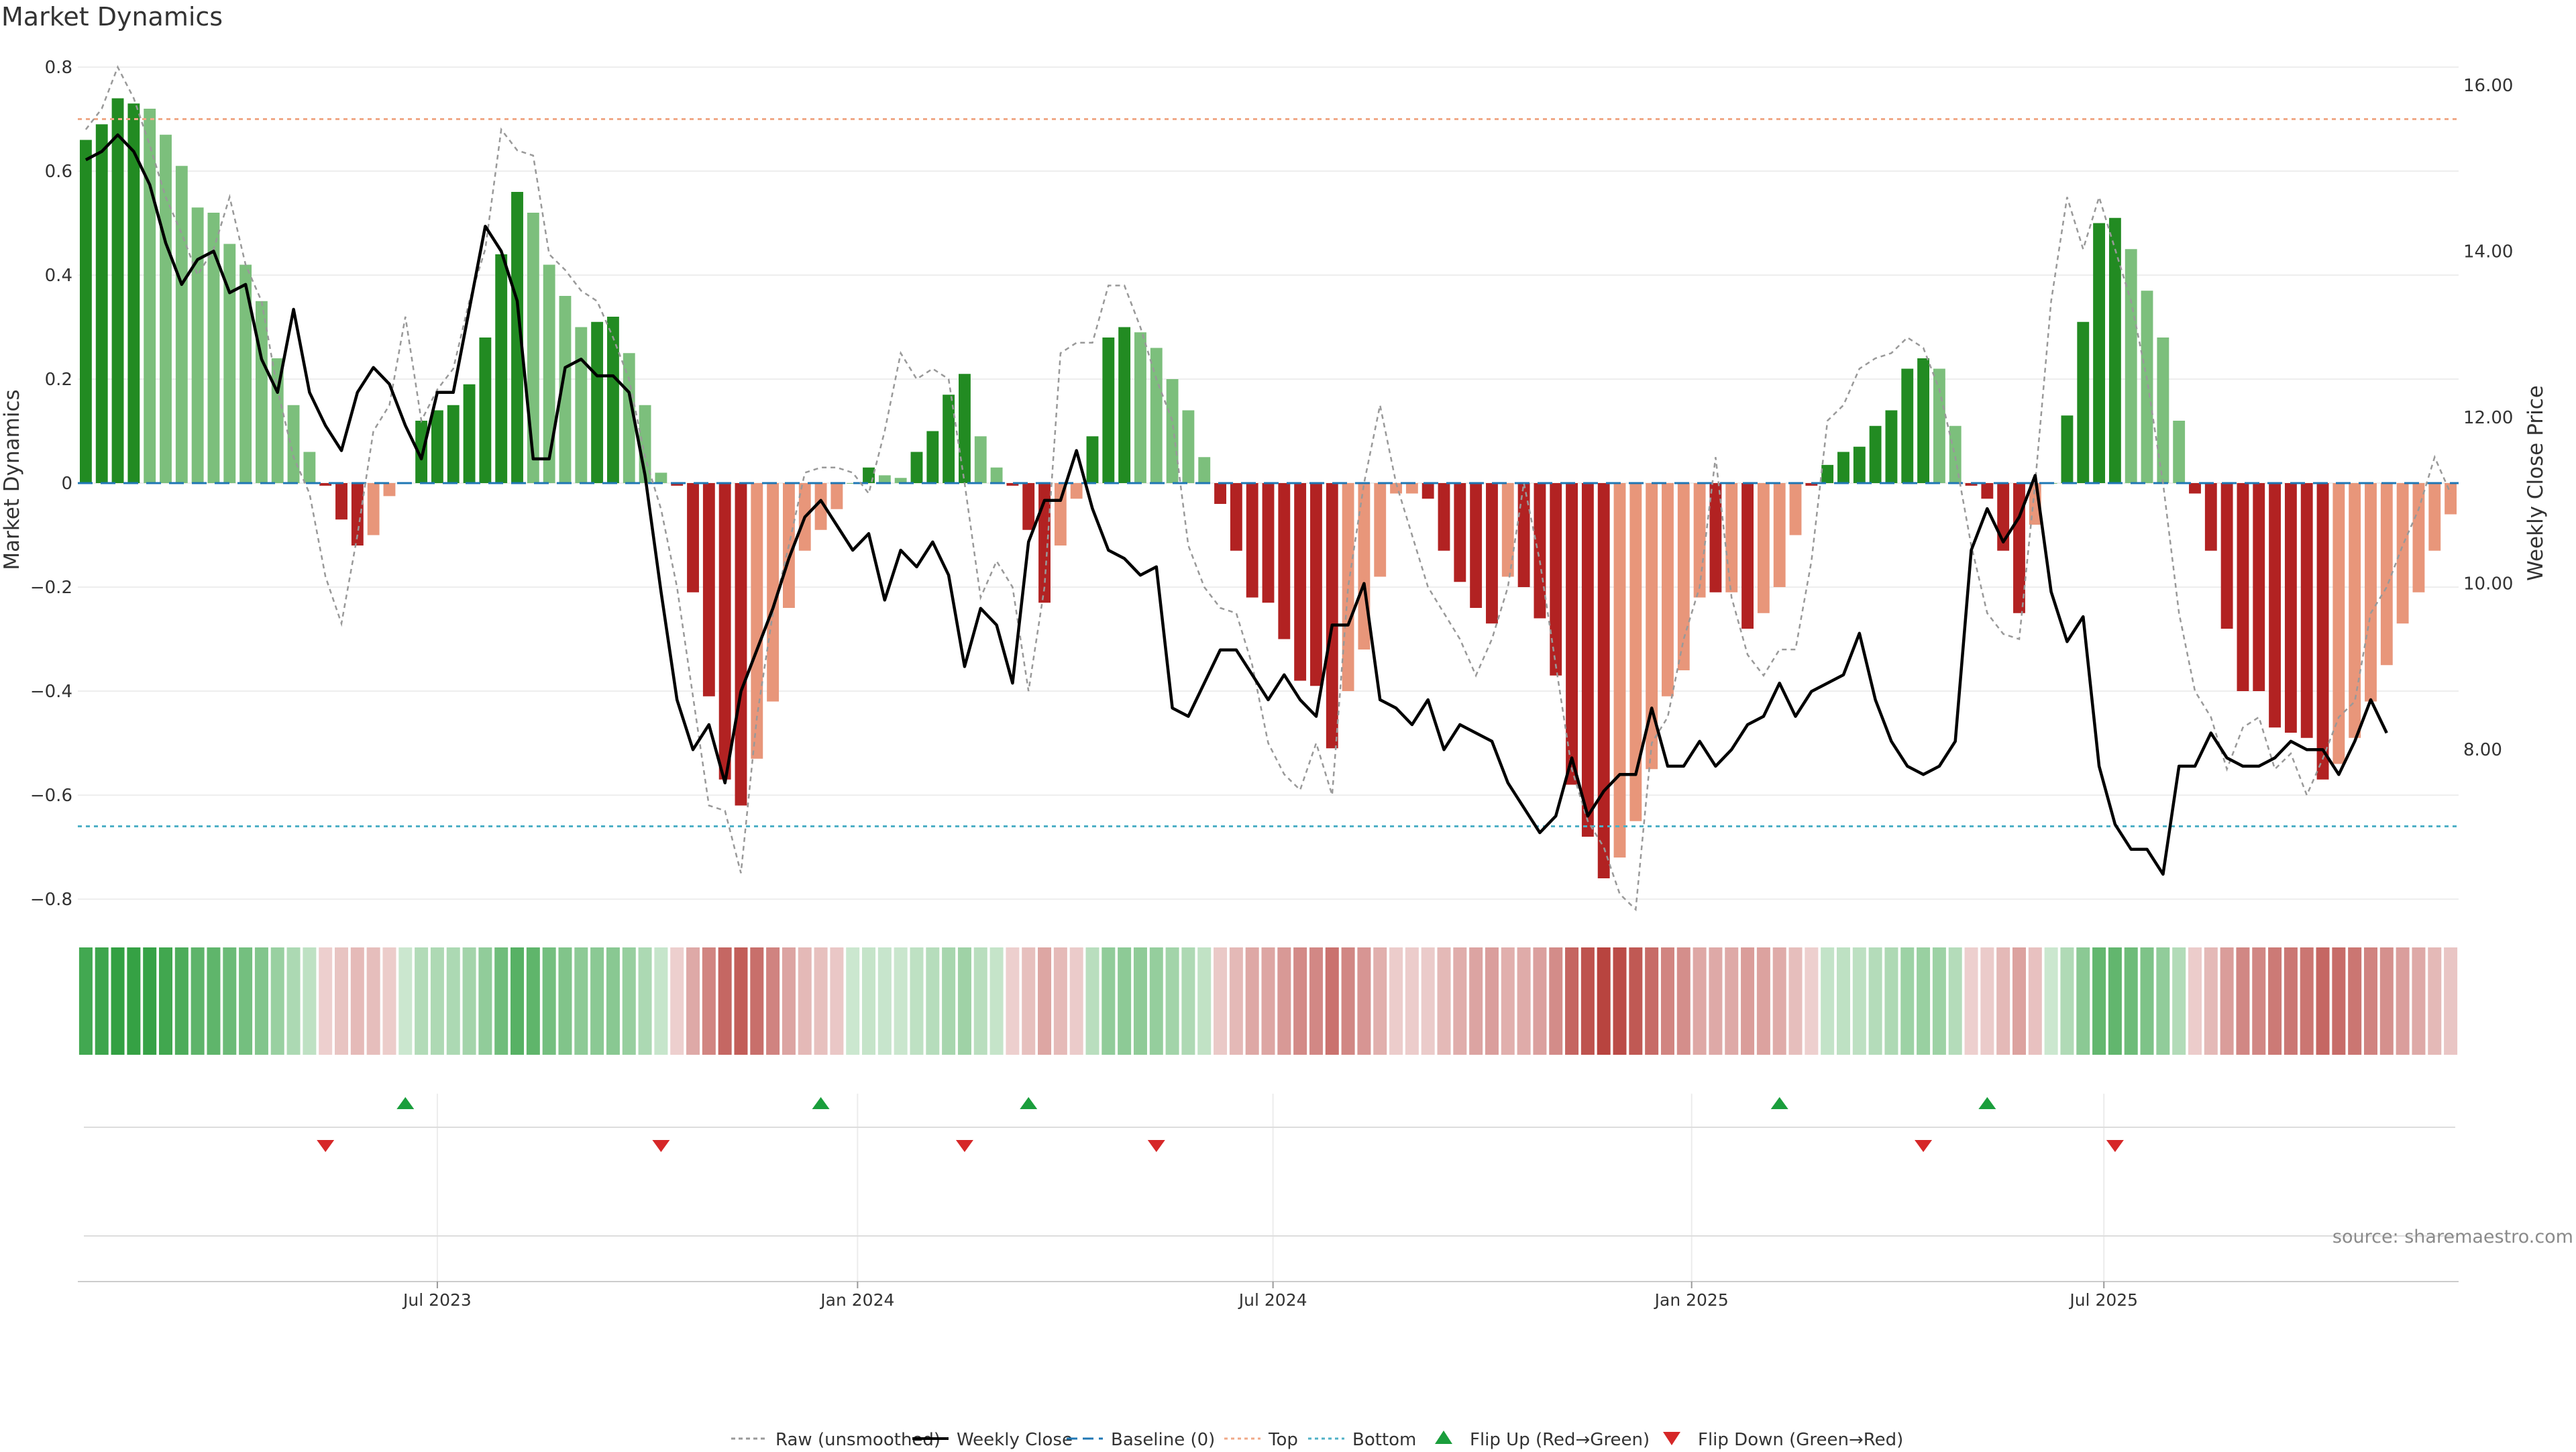  What do you see at coordinates (2536, 483) in the screenshot?
I see `right-axis-label: Weekly Close Price` at bounding box center [2536, 483].